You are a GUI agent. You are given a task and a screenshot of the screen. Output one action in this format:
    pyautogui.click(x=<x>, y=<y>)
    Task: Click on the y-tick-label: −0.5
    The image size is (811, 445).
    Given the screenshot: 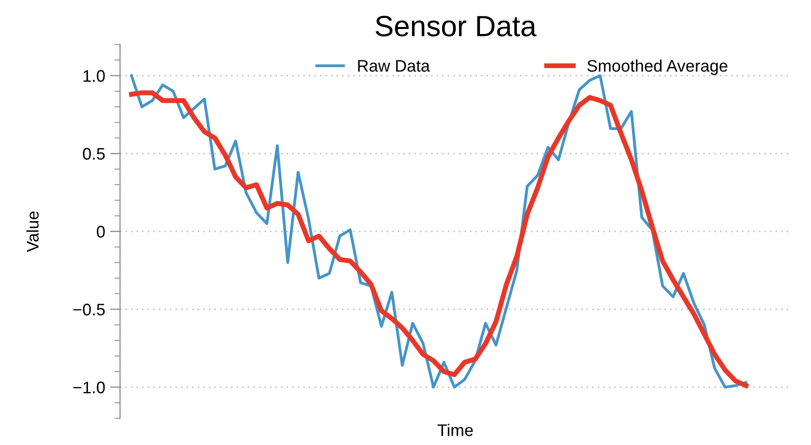 What is the action you would take?
    pyautogui.click(x=89, y=310)
    